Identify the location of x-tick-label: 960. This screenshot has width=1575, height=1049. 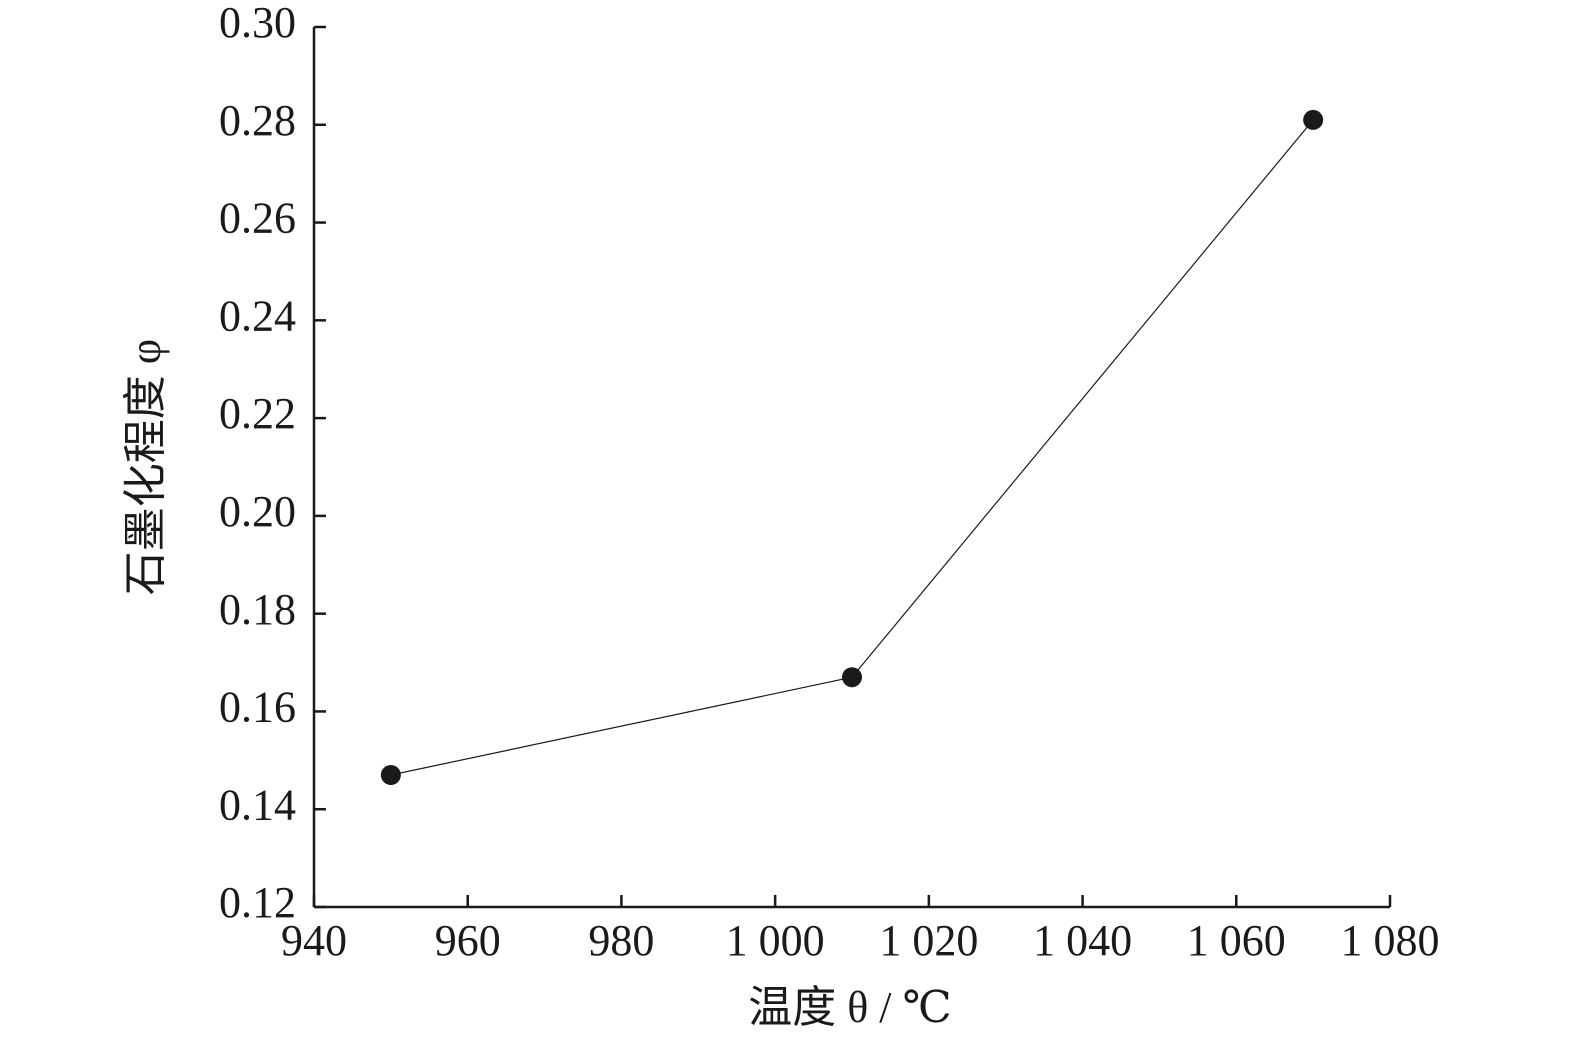
(468, 940).